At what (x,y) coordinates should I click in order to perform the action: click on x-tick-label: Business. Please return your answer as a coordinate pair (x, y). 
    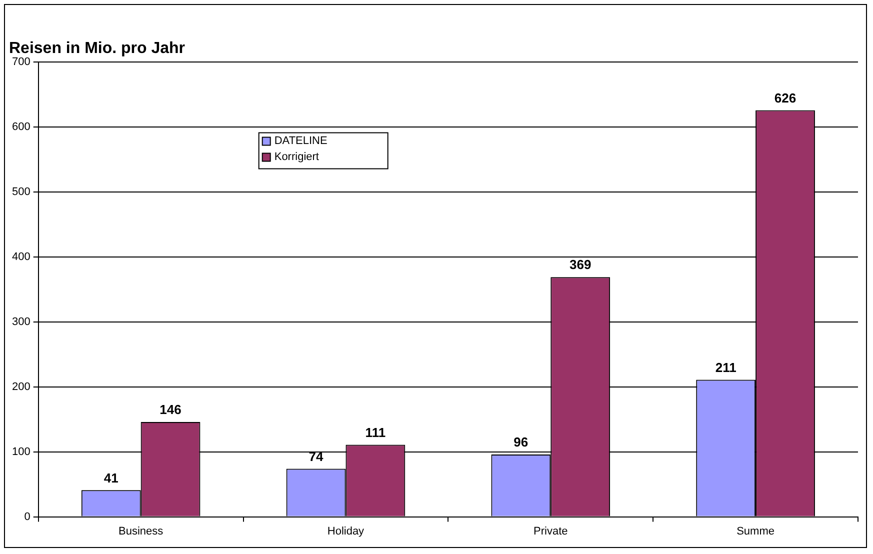
    Looking at the image, I should click on (141, 531).